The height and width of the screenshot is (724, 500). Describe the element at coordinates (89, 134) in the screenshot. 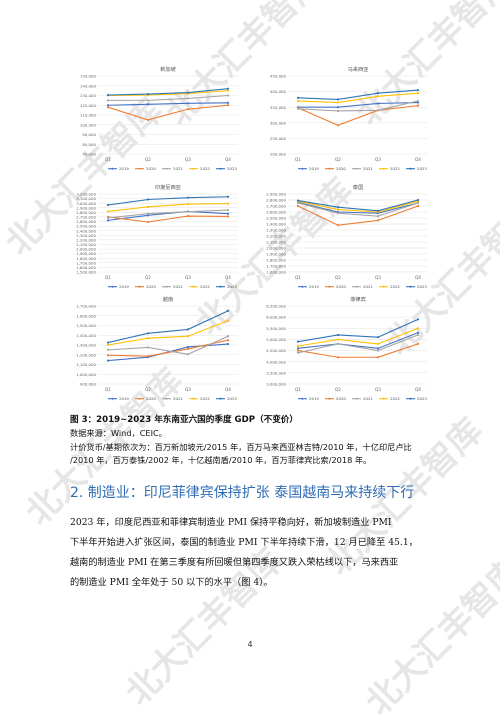

I see `y-tick-label: 90,000` at that location.